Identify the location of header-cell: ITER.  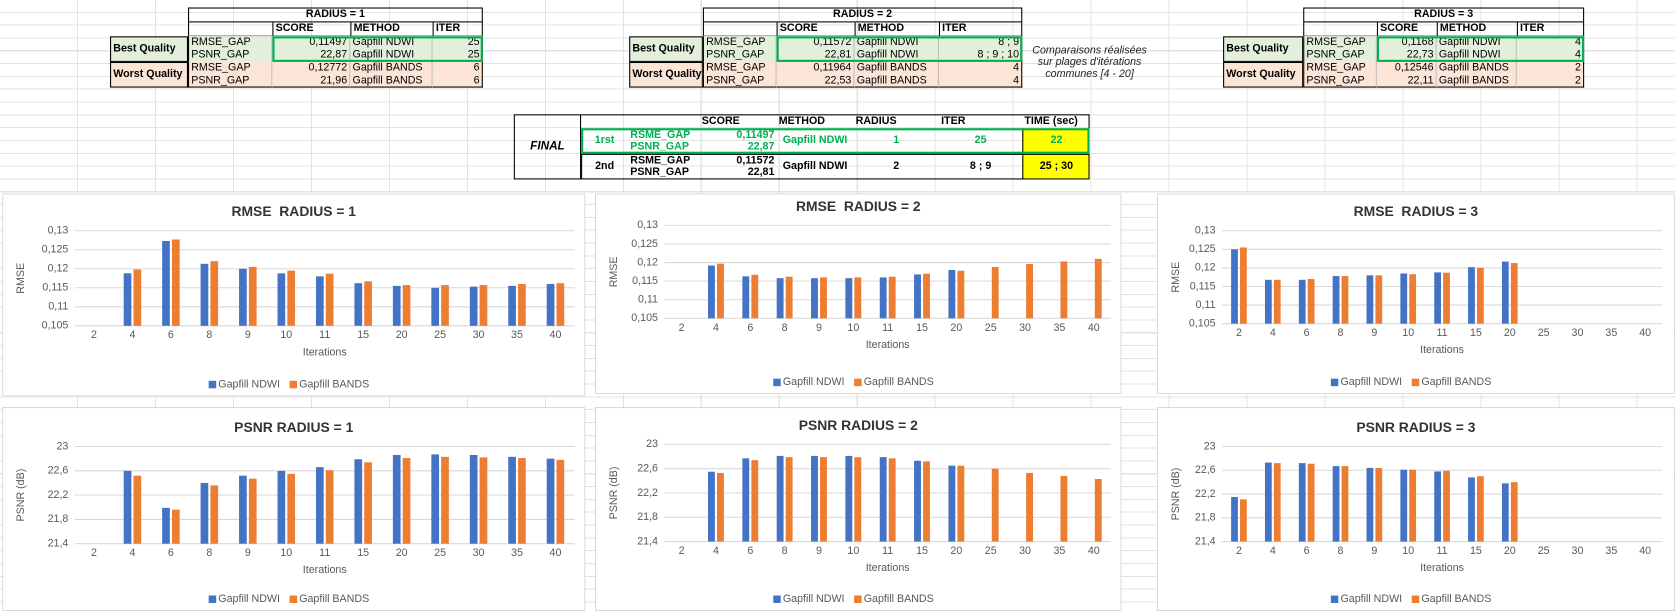
(953, 120).